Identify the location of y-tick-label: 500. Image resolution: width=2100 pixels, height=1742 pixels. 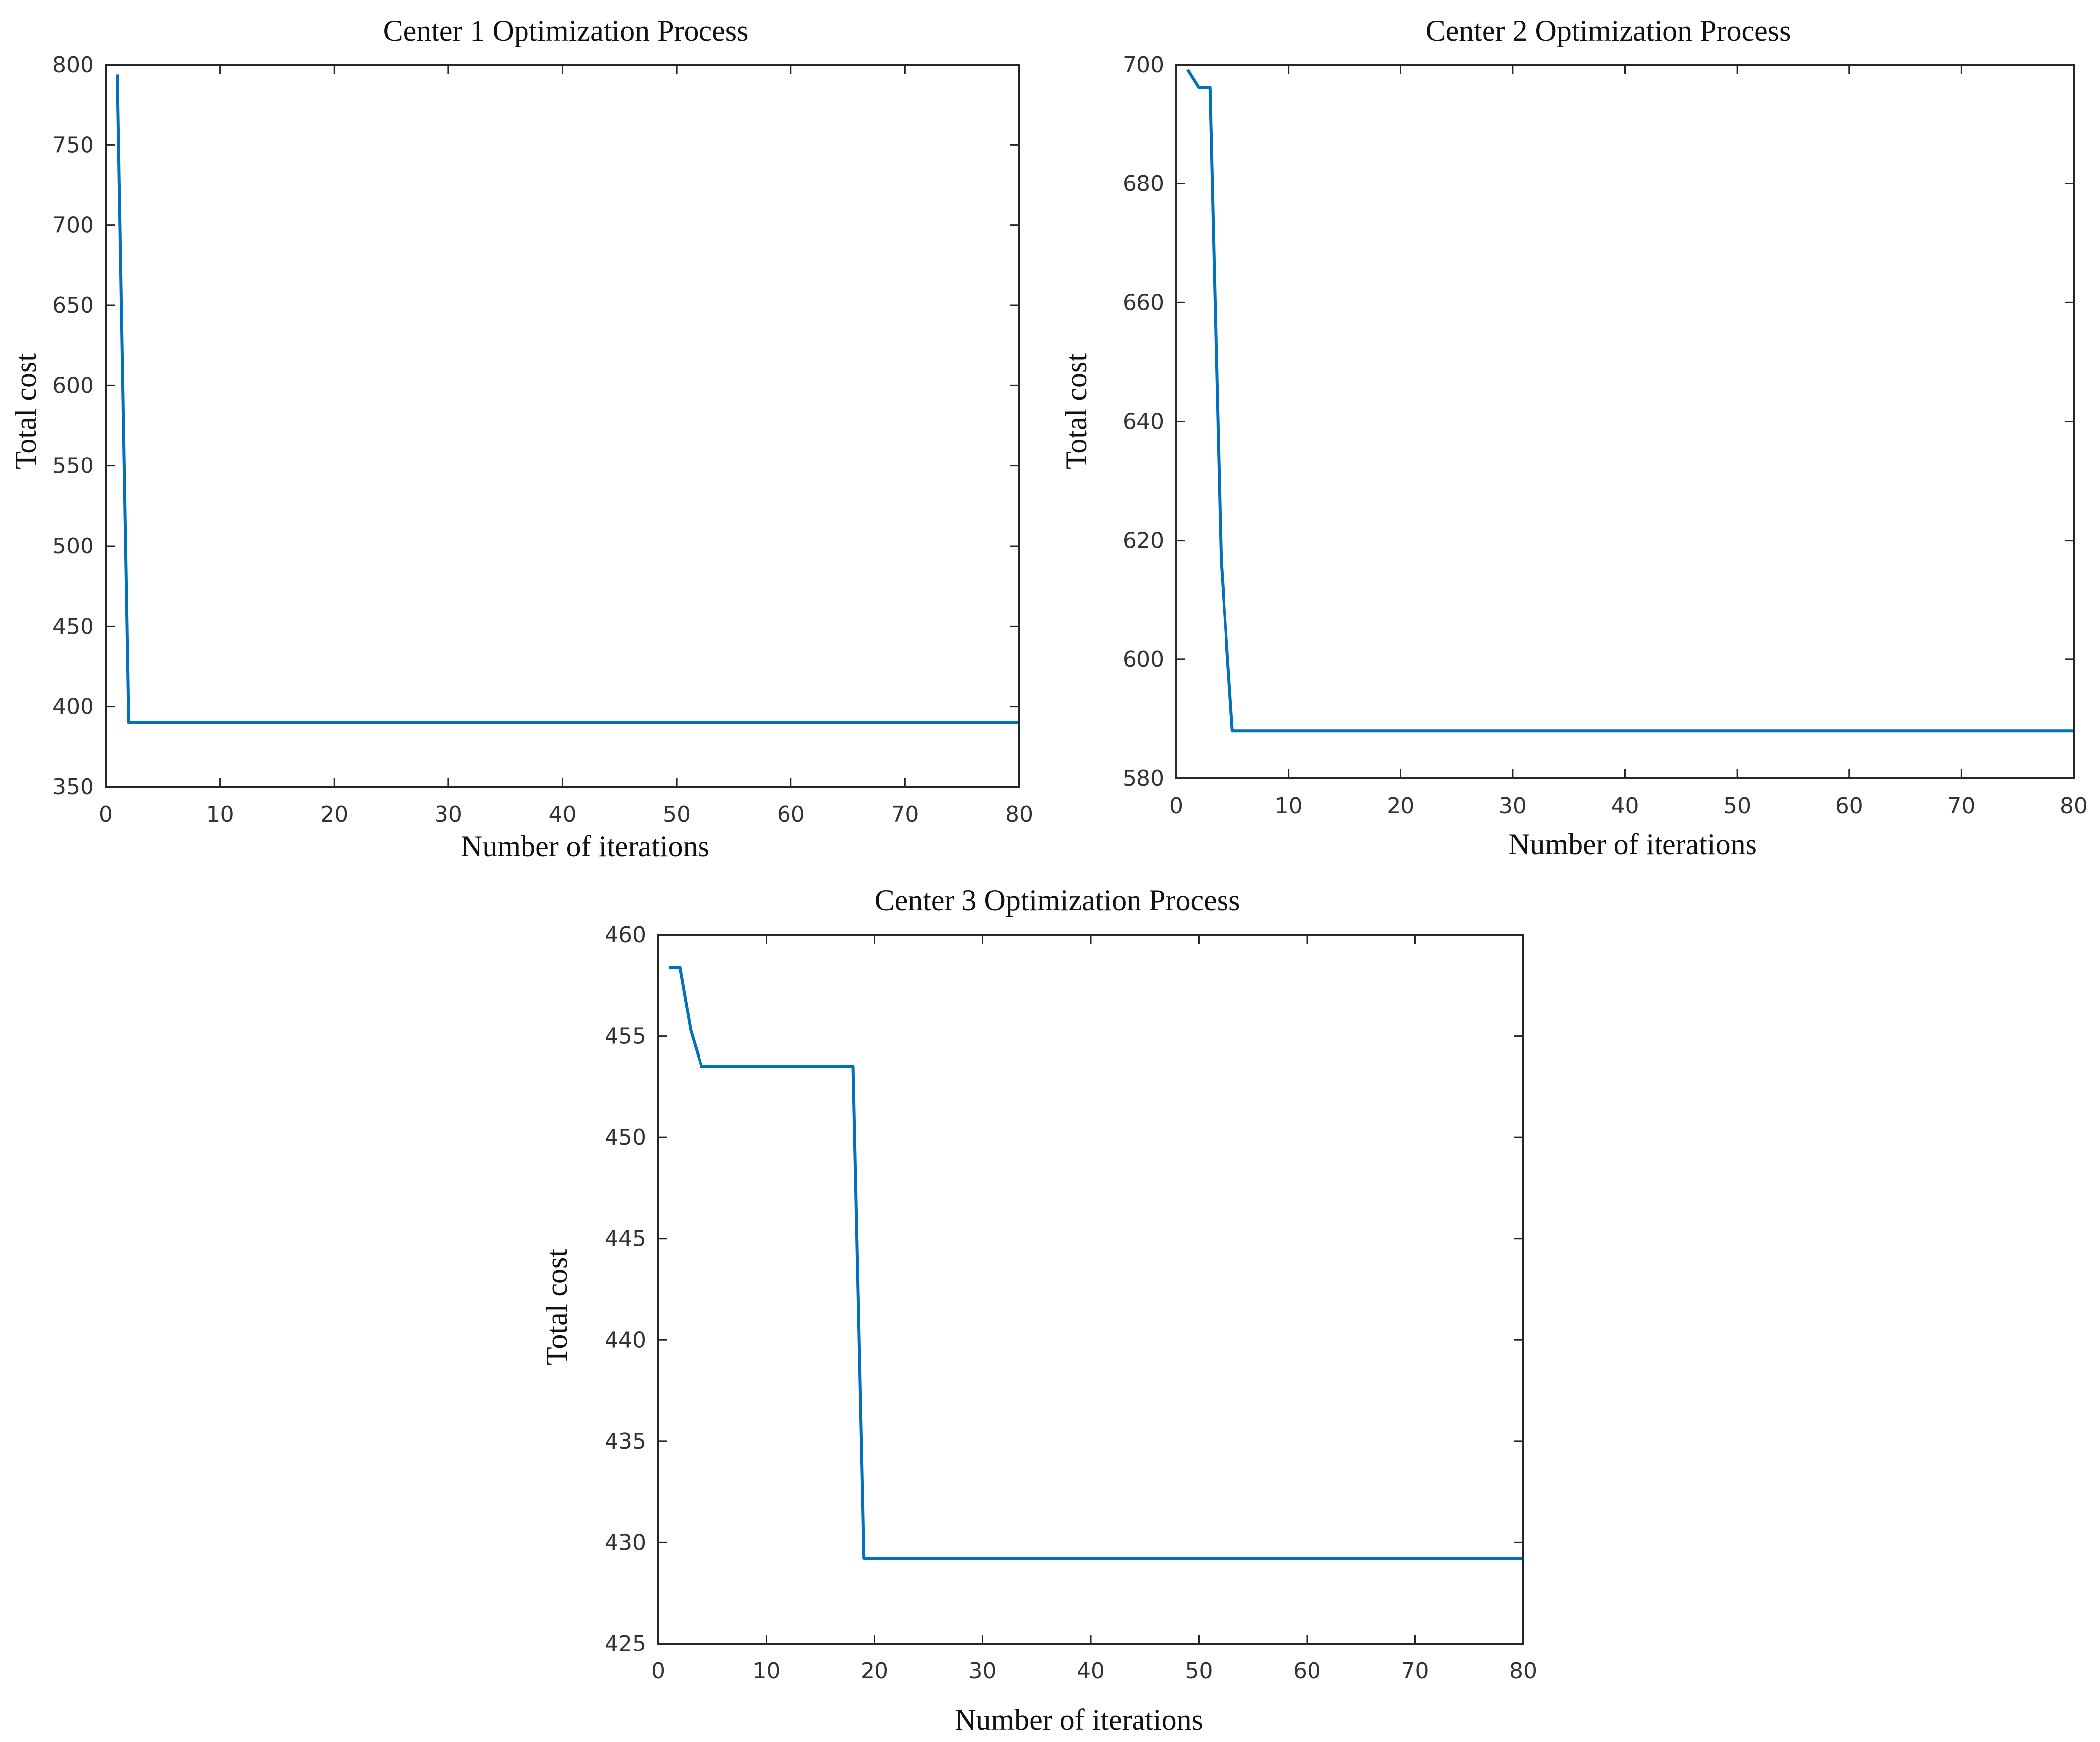
(73, 546).